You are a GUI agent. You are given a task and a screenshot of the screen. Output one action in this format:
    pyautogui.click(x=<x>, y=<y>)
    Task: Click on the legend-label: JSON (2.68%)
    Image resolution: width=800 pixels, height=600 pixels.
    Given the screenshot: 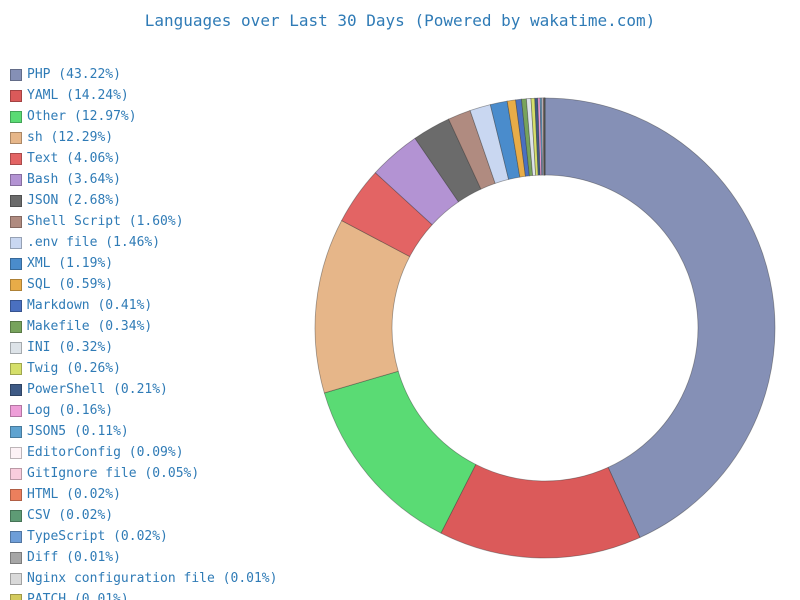 What is the action you would take?
    pyautogui.click(x=74, y=200)
    